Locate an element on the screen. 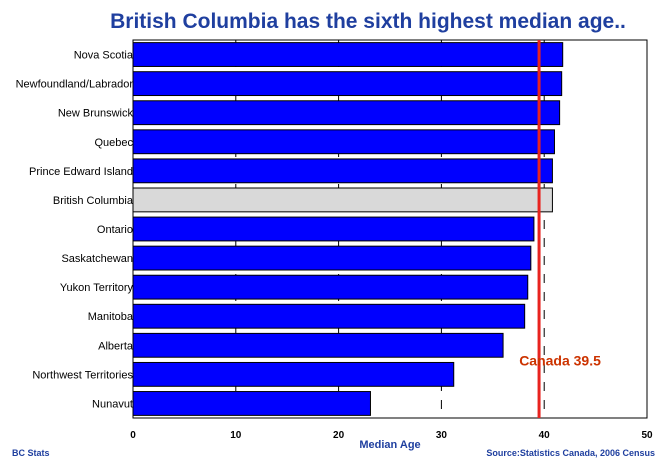  bar-northwest-territories is located at coordinates (293, 374).